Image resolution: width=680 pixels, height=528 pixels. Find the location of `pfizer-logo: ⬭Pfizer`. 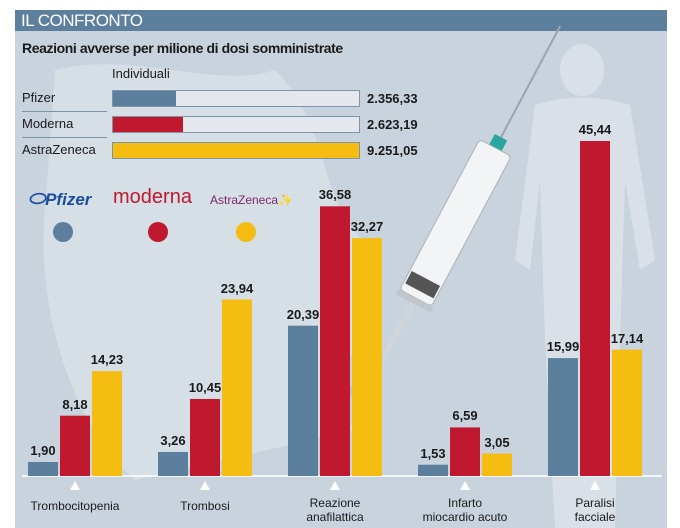

pfizer-logo: ⬭Pfizer is located at coordinates (60, 199).